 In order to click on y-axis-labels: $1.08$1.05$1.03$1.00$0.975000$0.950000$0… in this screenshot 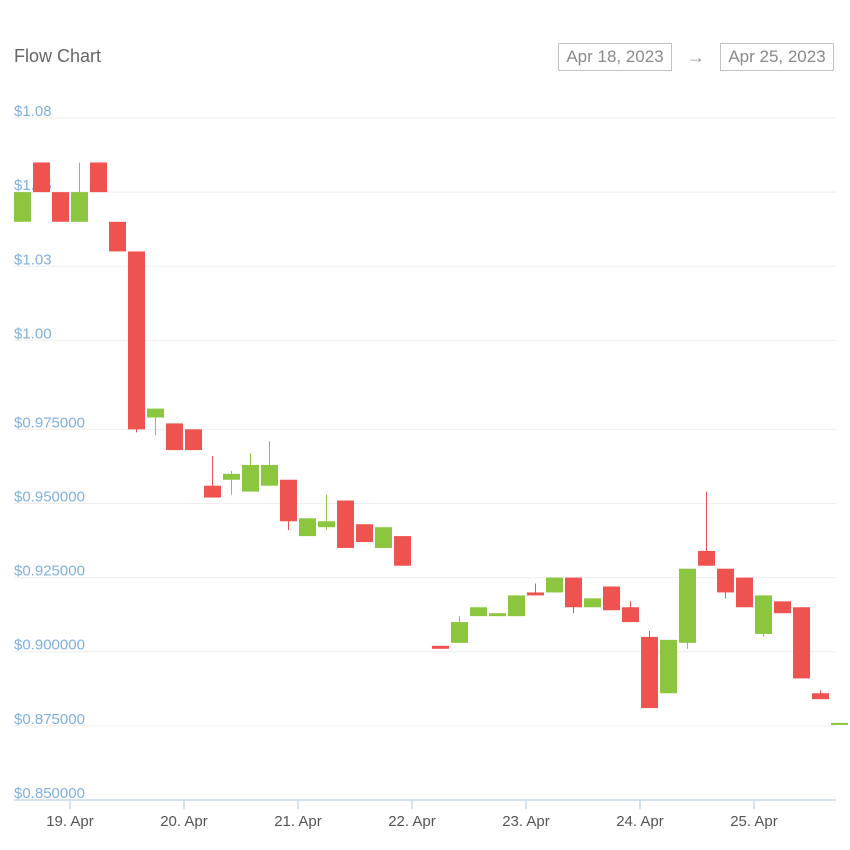, I will do `click(49, 452)`.